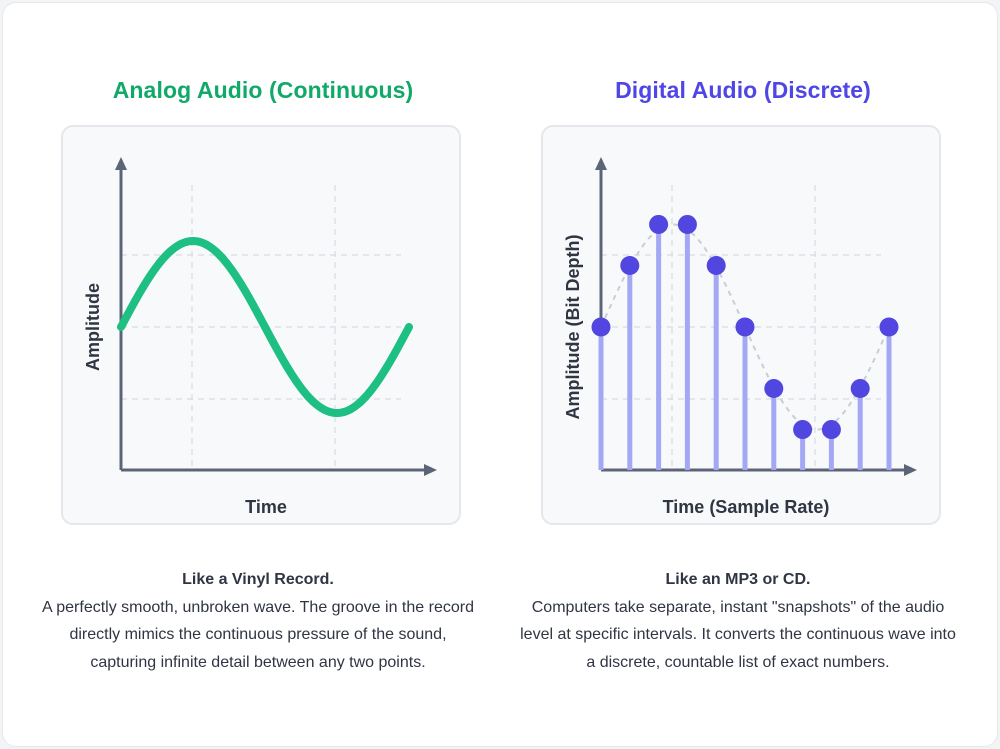 The height and width of the screenshot is (749, 1000). Describe the element at coordinates (263, 90) in the screenshot. I see `analog-title: Analog Audio (Continuous)` at that location.